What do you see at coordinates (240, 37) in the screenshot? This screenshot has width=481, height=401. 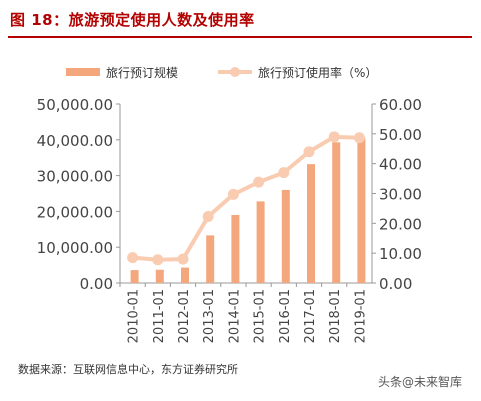 I see `title-divider` at bounding box center [240, 37].